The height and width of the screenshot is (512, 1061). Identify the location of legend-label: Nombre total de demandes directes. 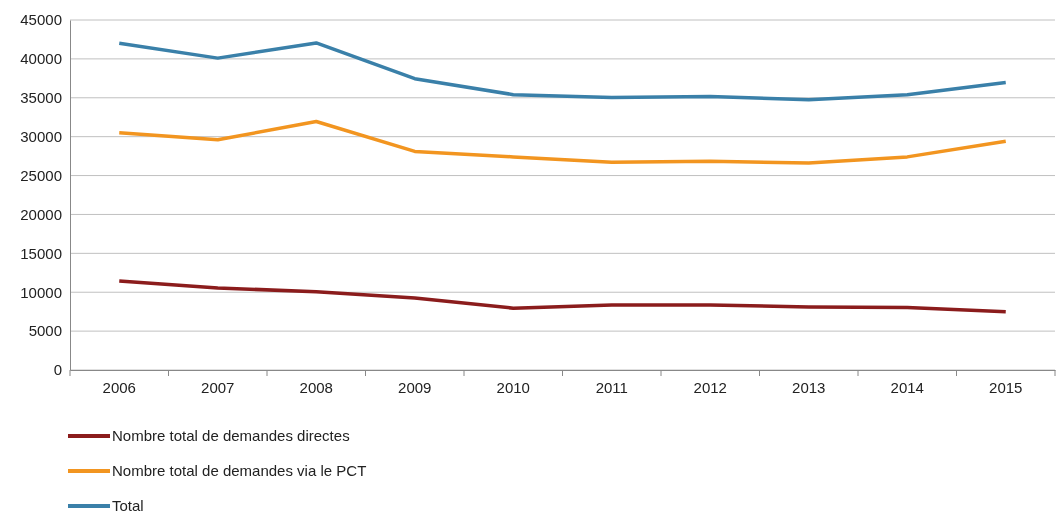
(231, 435).